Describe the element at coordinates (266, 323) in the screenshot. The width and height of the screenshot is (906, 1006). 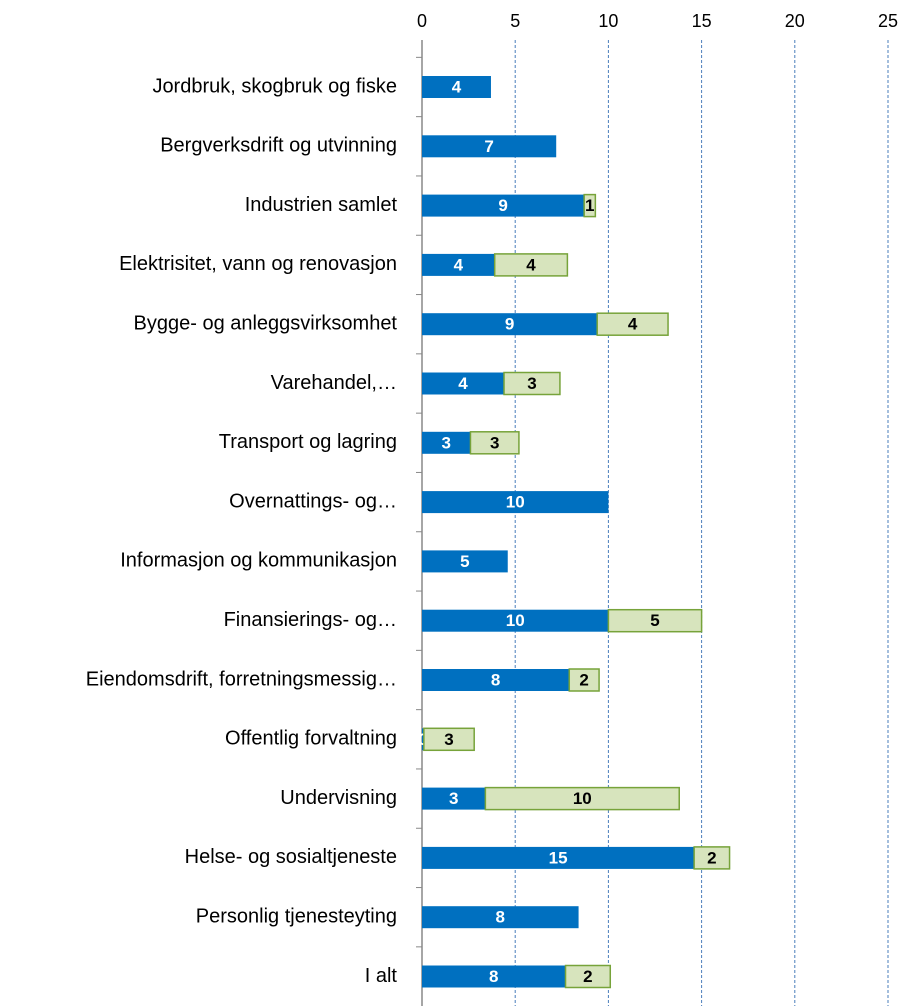
I see `y-tick-label: Bygge- og anleggsvirksomhet` at that location.